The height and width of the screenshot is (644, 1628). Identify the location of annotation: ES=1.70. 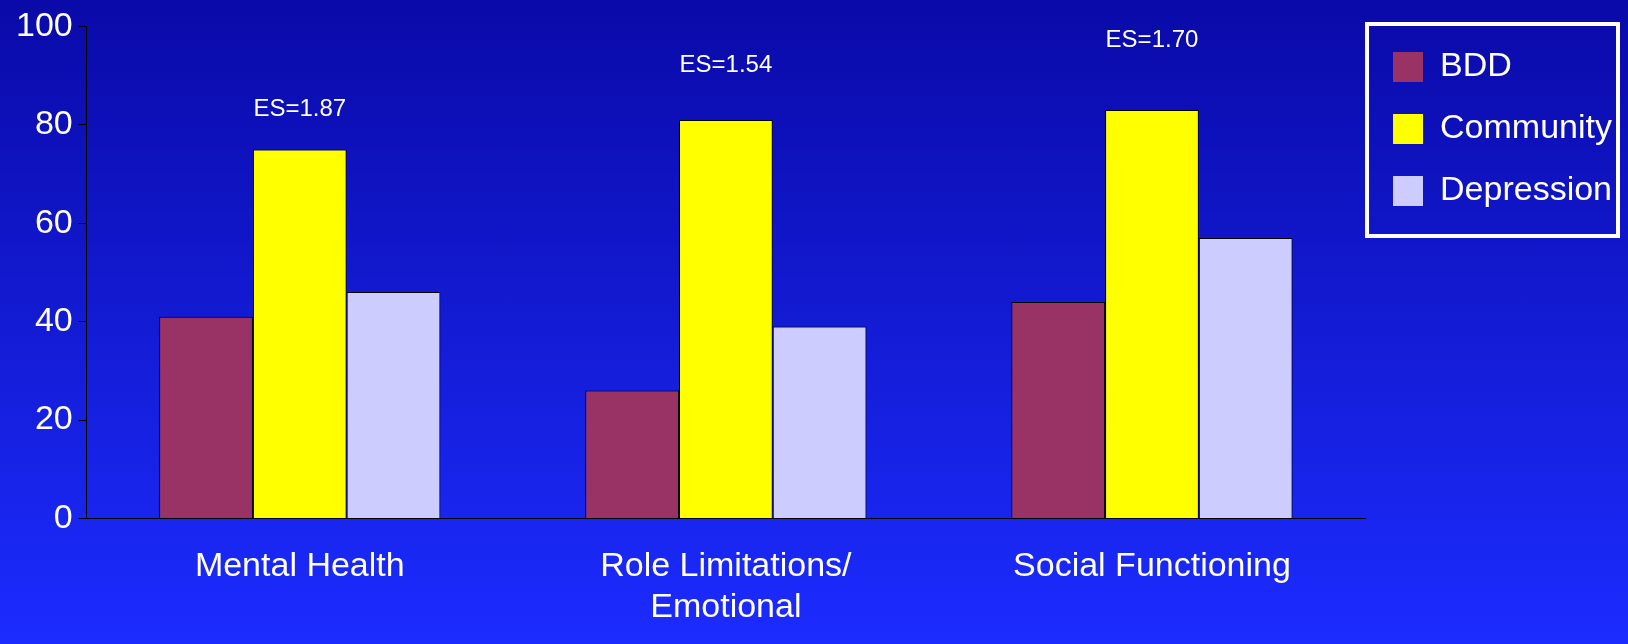
(1152, 38).